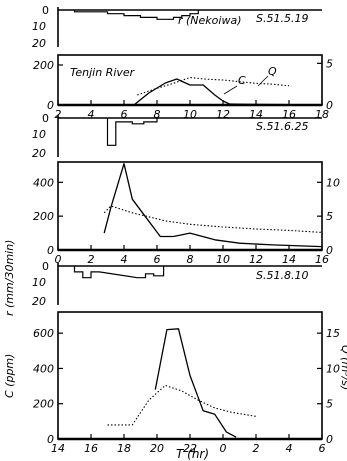 This screenshot has width=347, height=461. What do you see at coordinates (181, 92) in the screenshot?
I see `main-1-series-c-line` at bounding box center [181, 92].